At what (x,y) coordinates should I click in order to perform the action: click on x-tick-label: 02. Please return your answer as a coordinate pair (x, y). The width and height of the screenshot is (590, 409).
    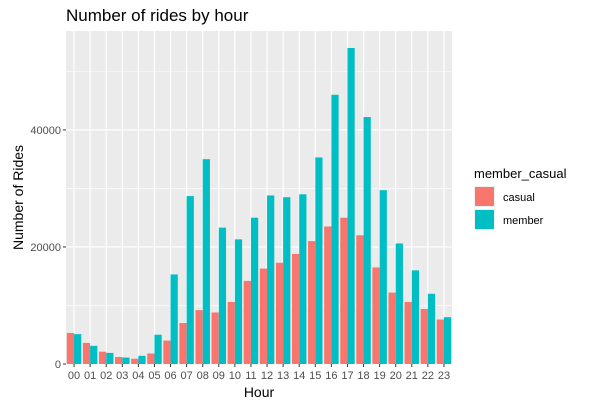
    Looking at the image, I should click on (106, 376).